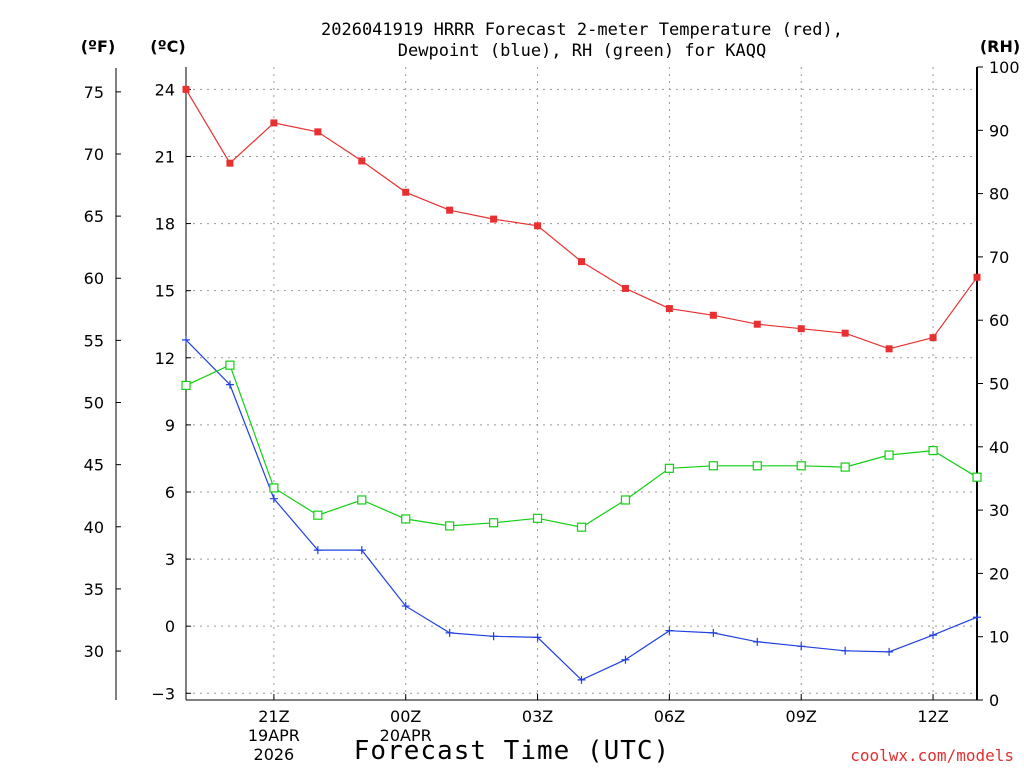 The image size is (1024, 768). Describe the element at coordinates (94, 651) in the screenshot. I see `fahrenheit-tick-label: 30` at that location.